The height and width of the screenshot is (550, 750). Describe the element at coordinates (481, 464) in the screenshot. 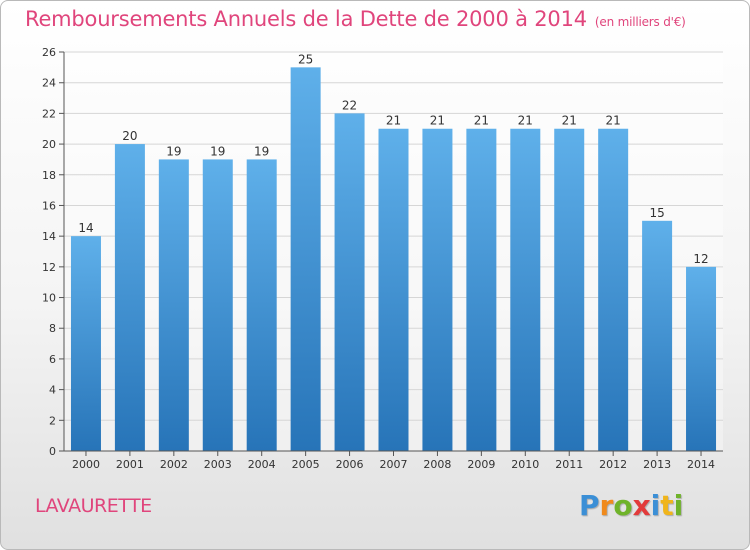

I see `x-tick-label-2009: 2009` at that location.